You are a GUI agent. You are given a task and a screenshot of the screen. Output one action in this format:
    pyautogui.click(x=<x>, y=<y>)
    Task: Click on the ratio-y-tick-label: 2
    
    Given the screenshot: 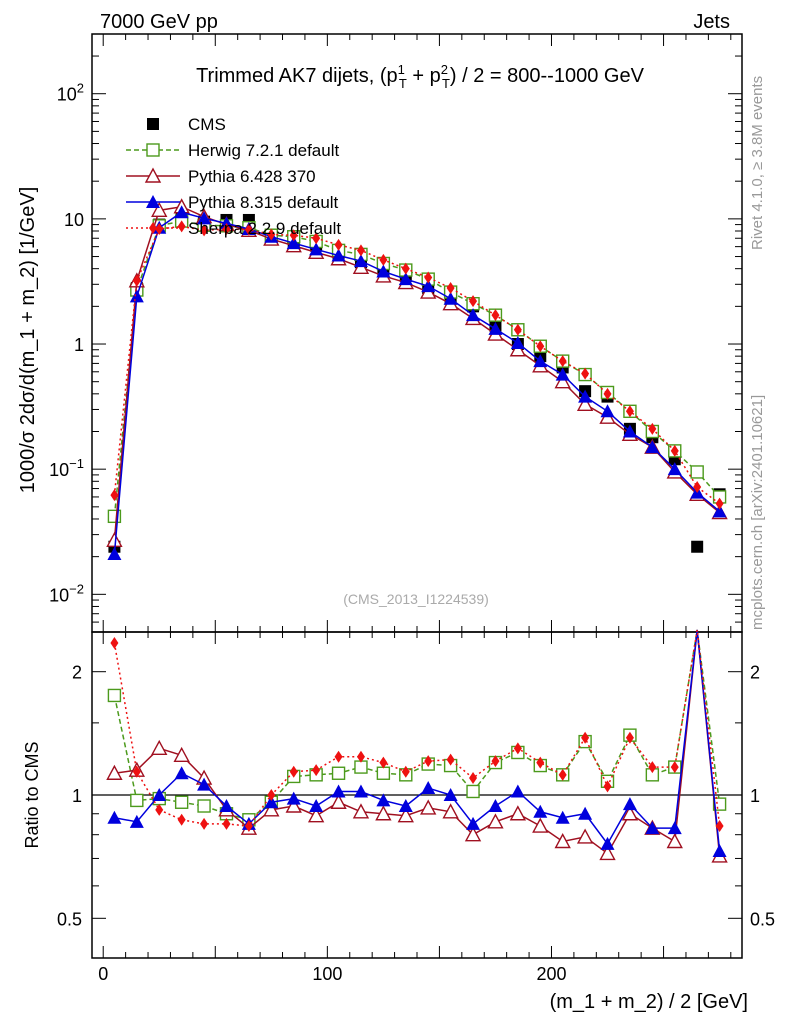 What is the action you would take?
    pyautogui.click(x=77, y=673)
    